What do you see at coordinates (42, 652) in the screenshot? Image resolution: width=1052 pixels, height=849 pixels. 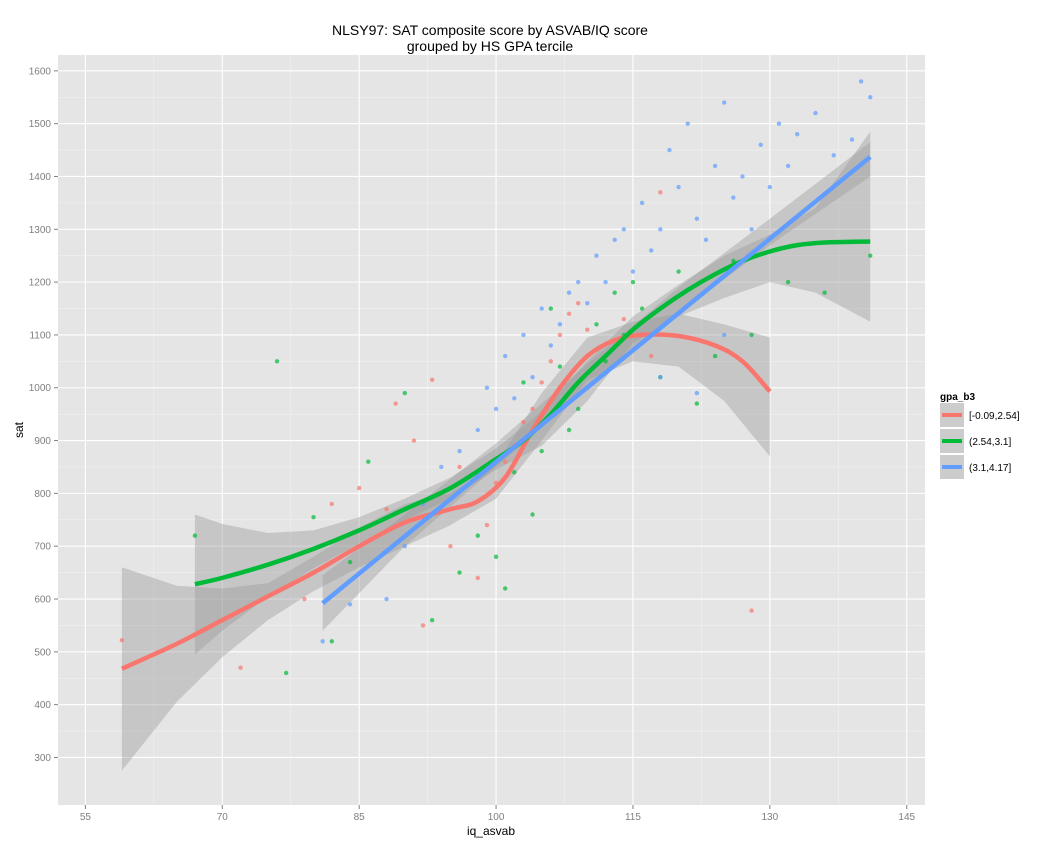 I see `y-tick-label: 500` at bounding box center [42, 652].